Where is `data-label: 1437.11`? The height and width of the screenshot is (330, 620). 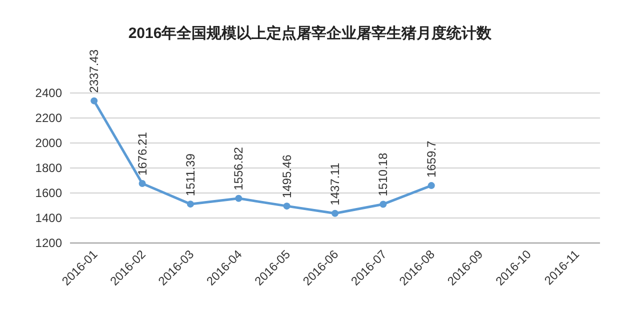
data-label: 1437.11 is located at coordinates (335, 184).